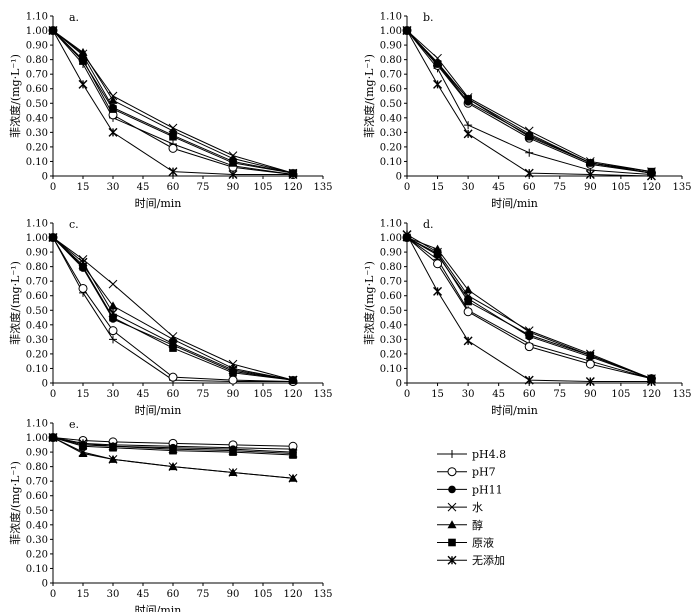 The width and height of the screenshot is (696, 612). I want to click on legend-item-pH11: pH11, so click(470, 489).